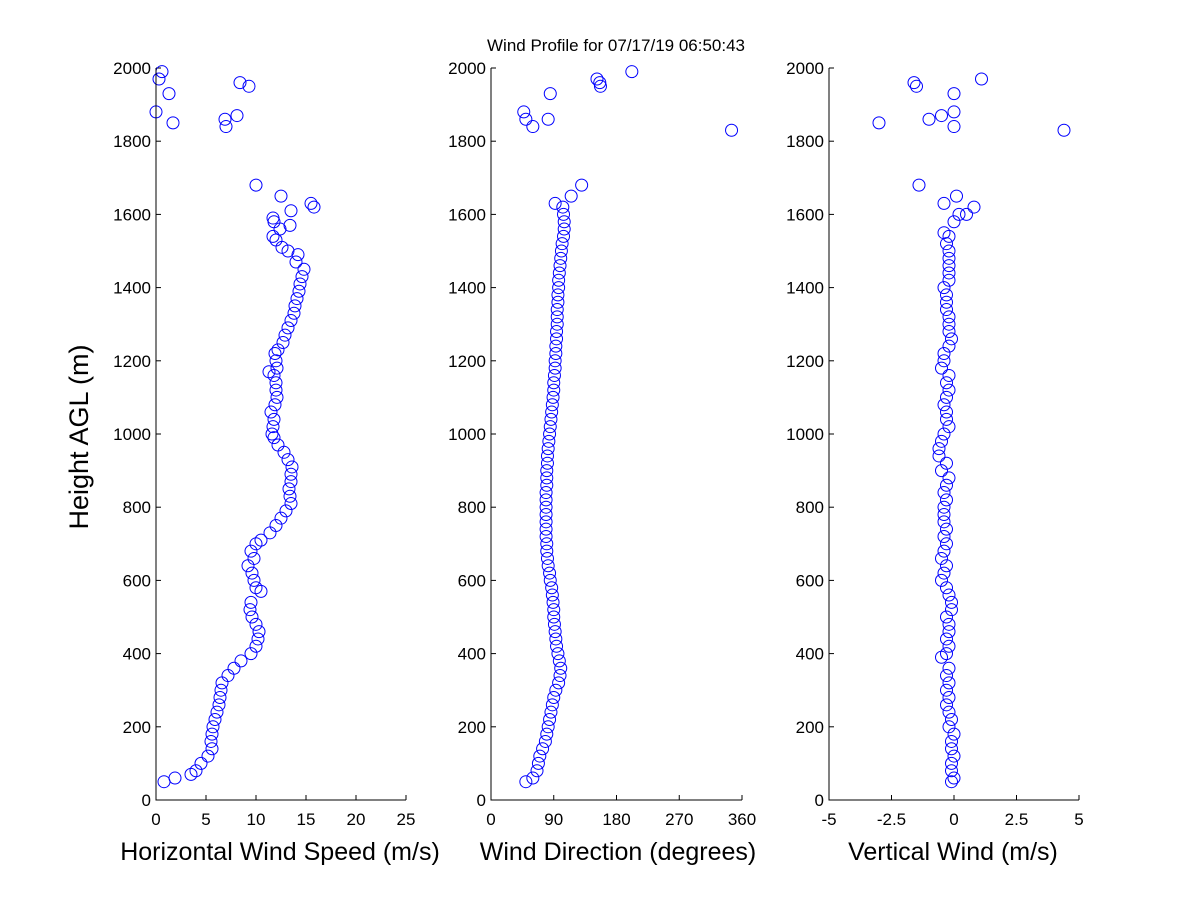  Describe the element at coordinates (137, 654) in the screenshot. I see `y-tick-label: 400` at that location.